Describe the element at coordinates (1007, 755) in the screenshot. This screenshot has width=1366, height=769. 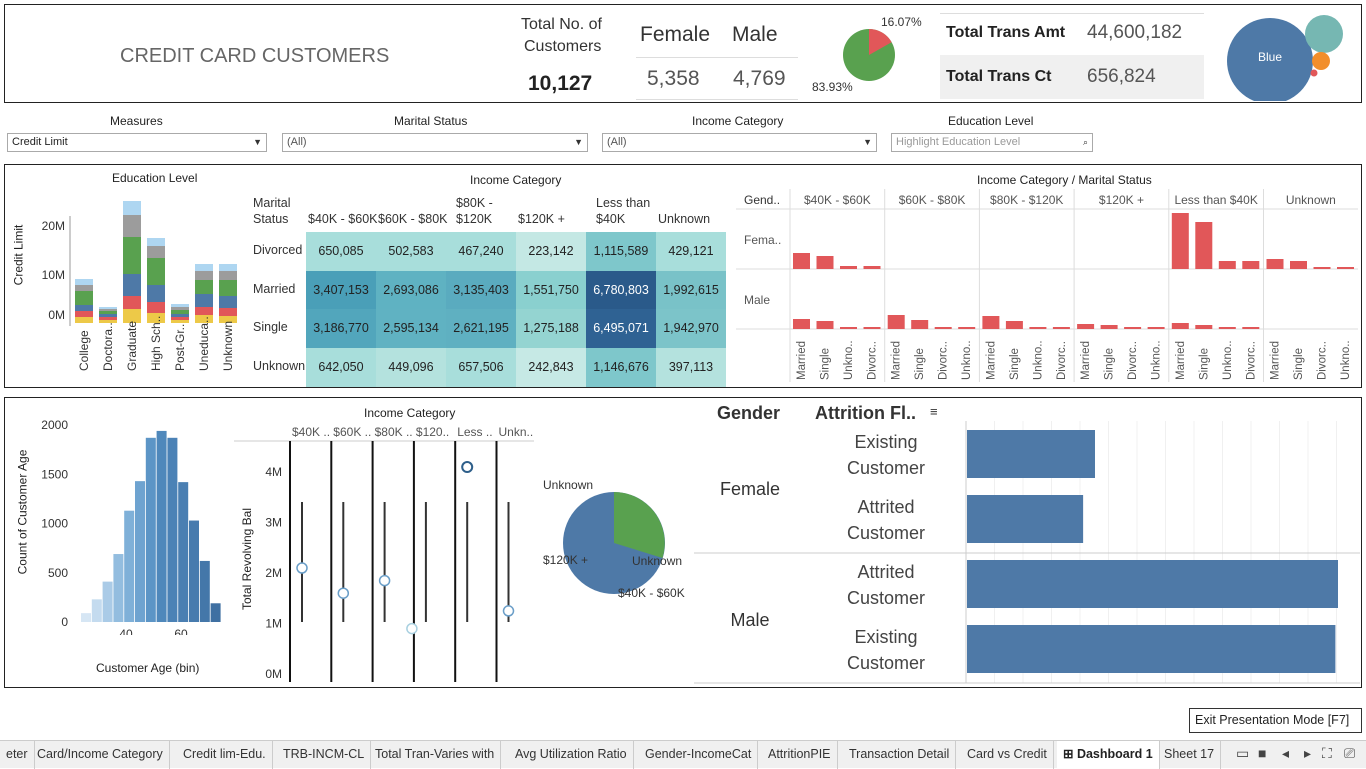
I see `sheet-tab: Card vs Credit` at that location.